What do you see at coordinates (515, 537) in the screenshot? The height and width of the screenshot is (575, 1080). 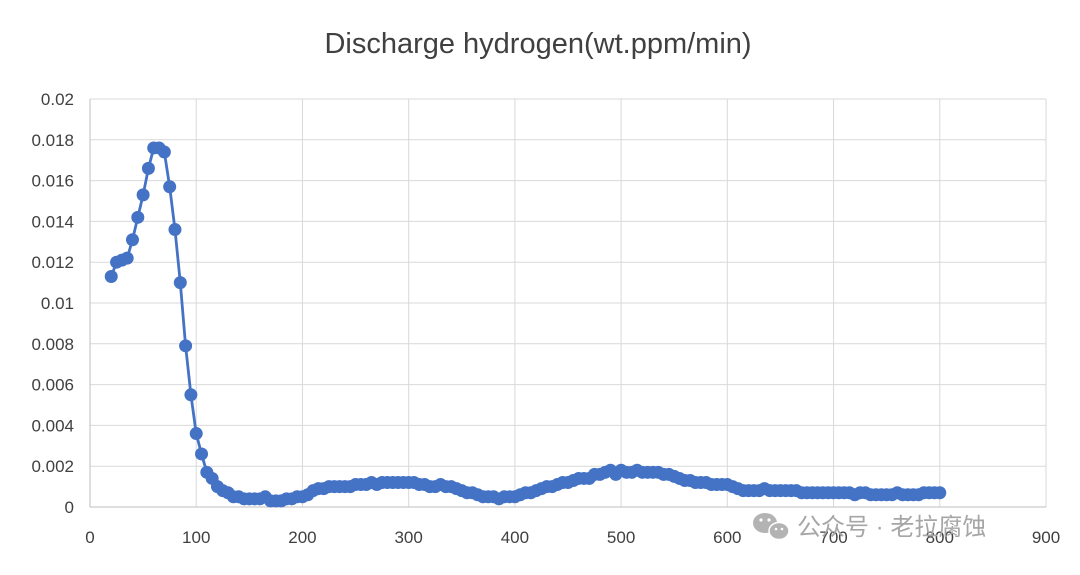 I see `x-tick-label: 400` at bounding box center [515, 537].